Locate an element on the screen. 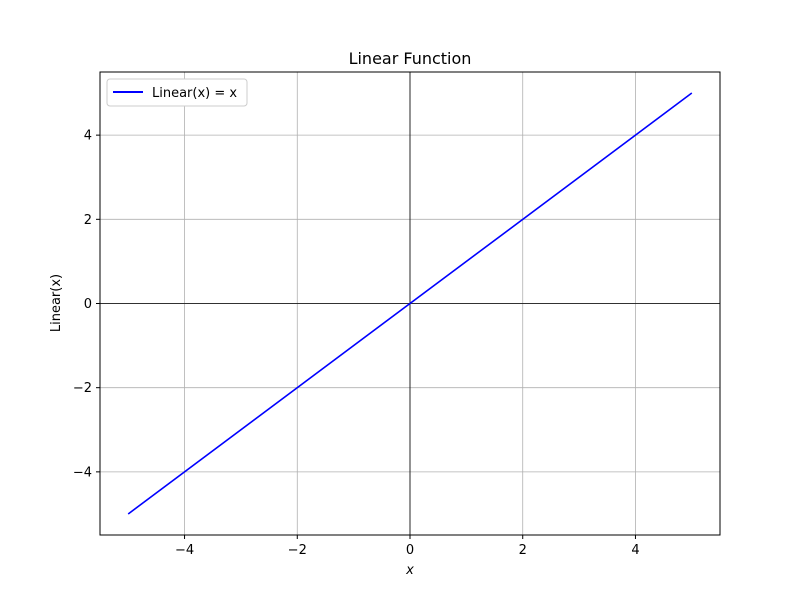 The image size is (800, 600). legend-label-linear: Linear(x) = x is located at coordinates (194, 93).